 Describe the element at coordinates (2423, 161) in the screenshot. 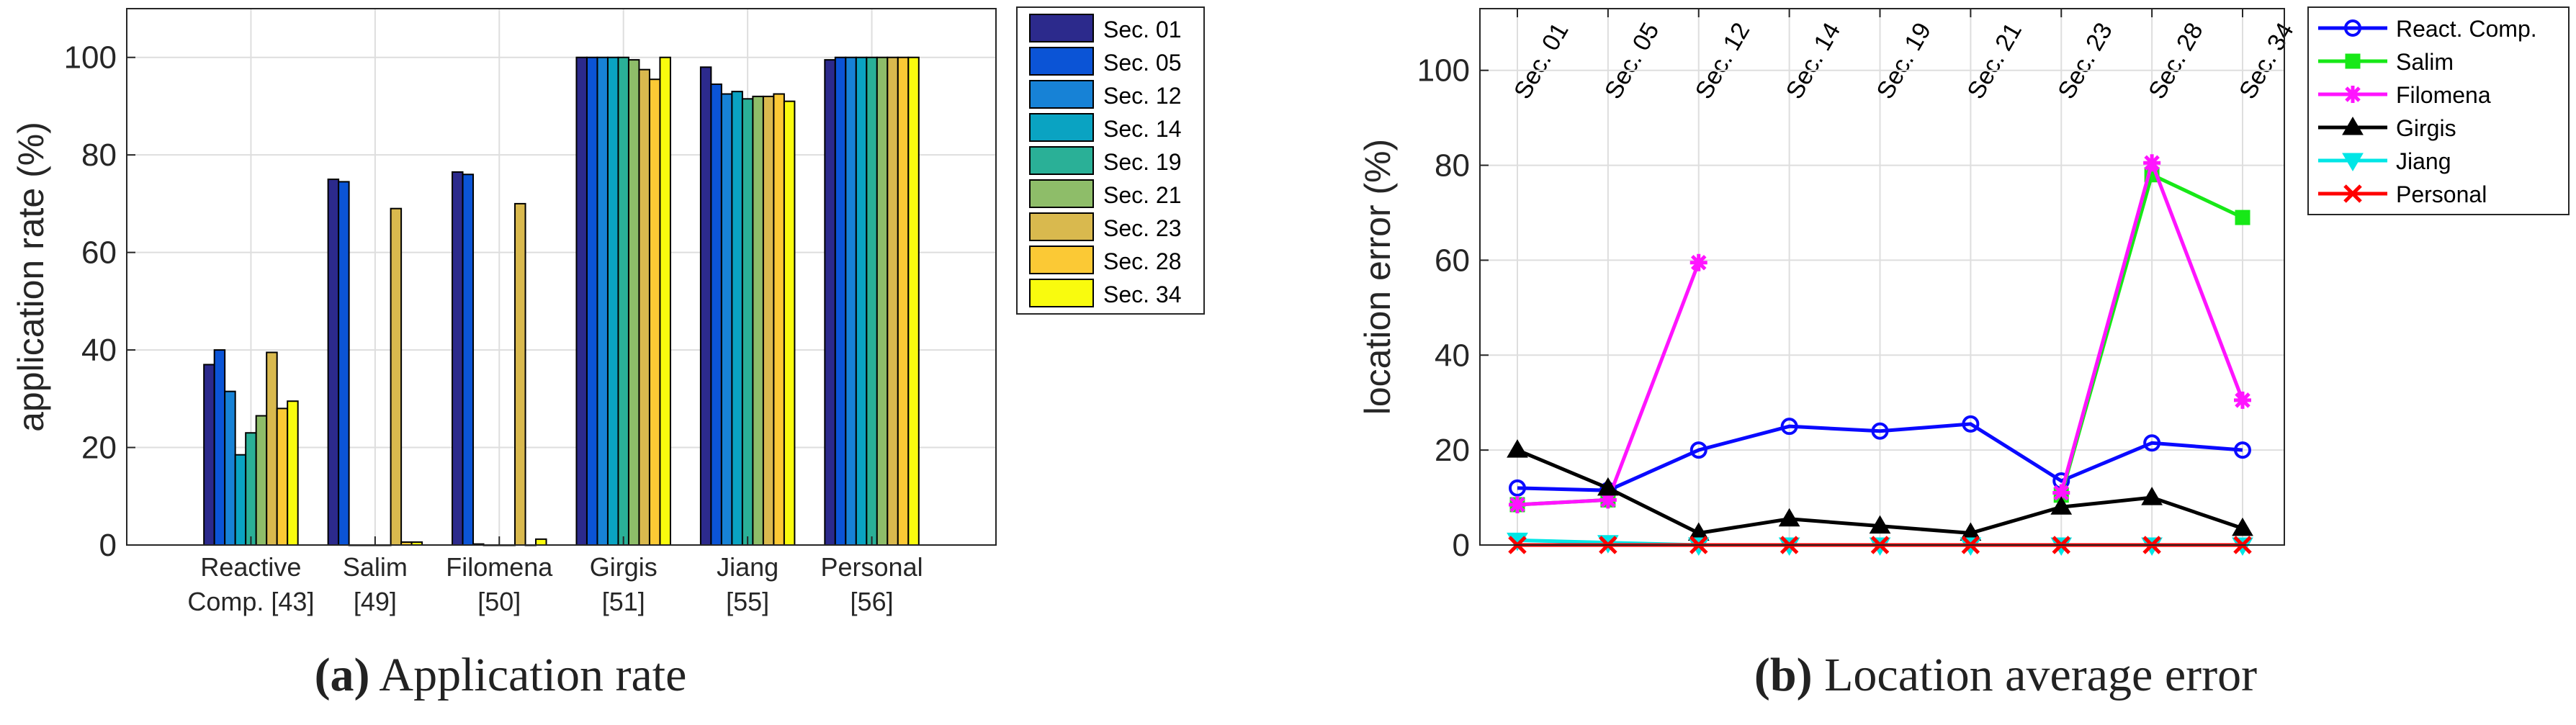

I see `legend-label: Jiang` at that location.